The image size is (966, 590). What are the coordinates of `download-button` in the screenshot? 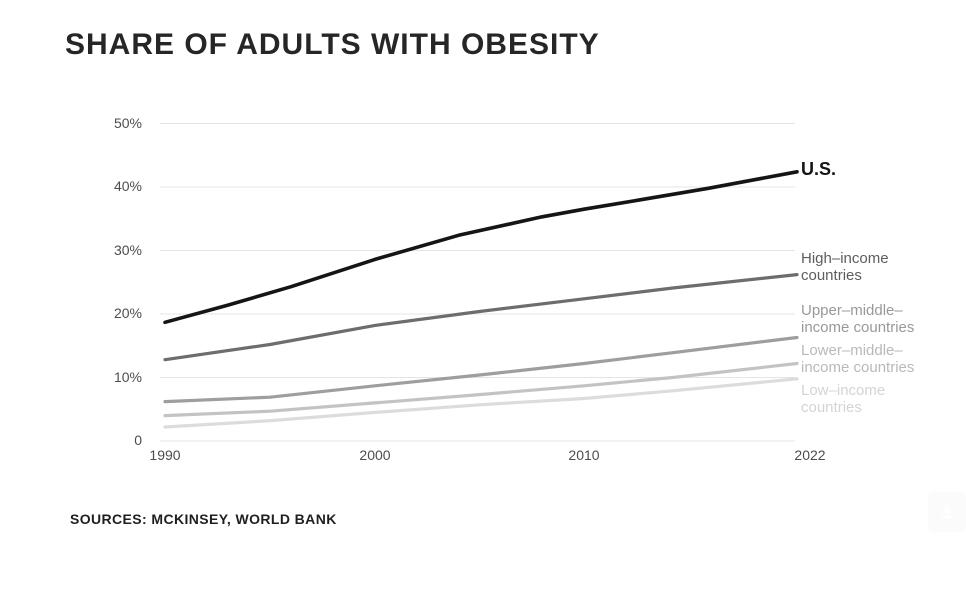 It's located at (947, 512).